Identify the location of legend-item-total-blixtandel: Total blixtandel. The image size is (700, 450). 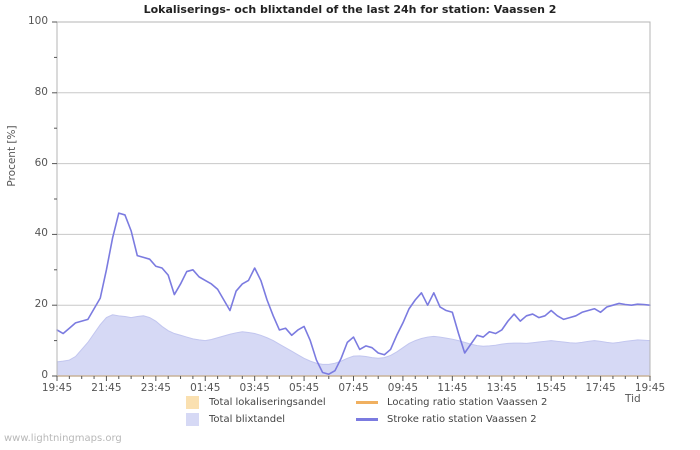
(271, 419).